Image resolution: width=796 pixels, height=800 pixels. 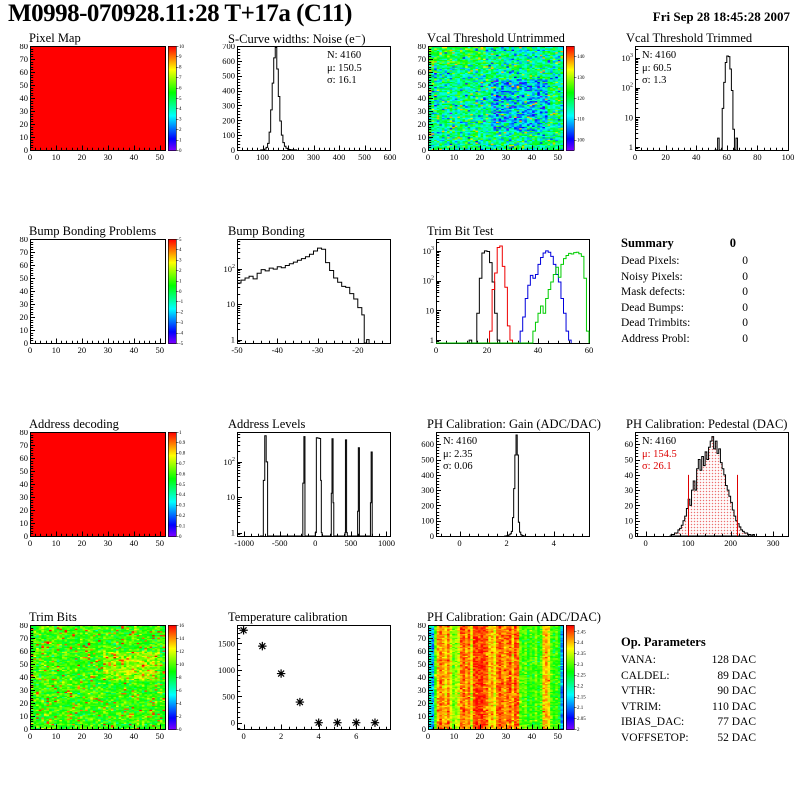 I want to click on op-parameter-row: CALDEL: 89 DAC, so click(x=708, y=678).